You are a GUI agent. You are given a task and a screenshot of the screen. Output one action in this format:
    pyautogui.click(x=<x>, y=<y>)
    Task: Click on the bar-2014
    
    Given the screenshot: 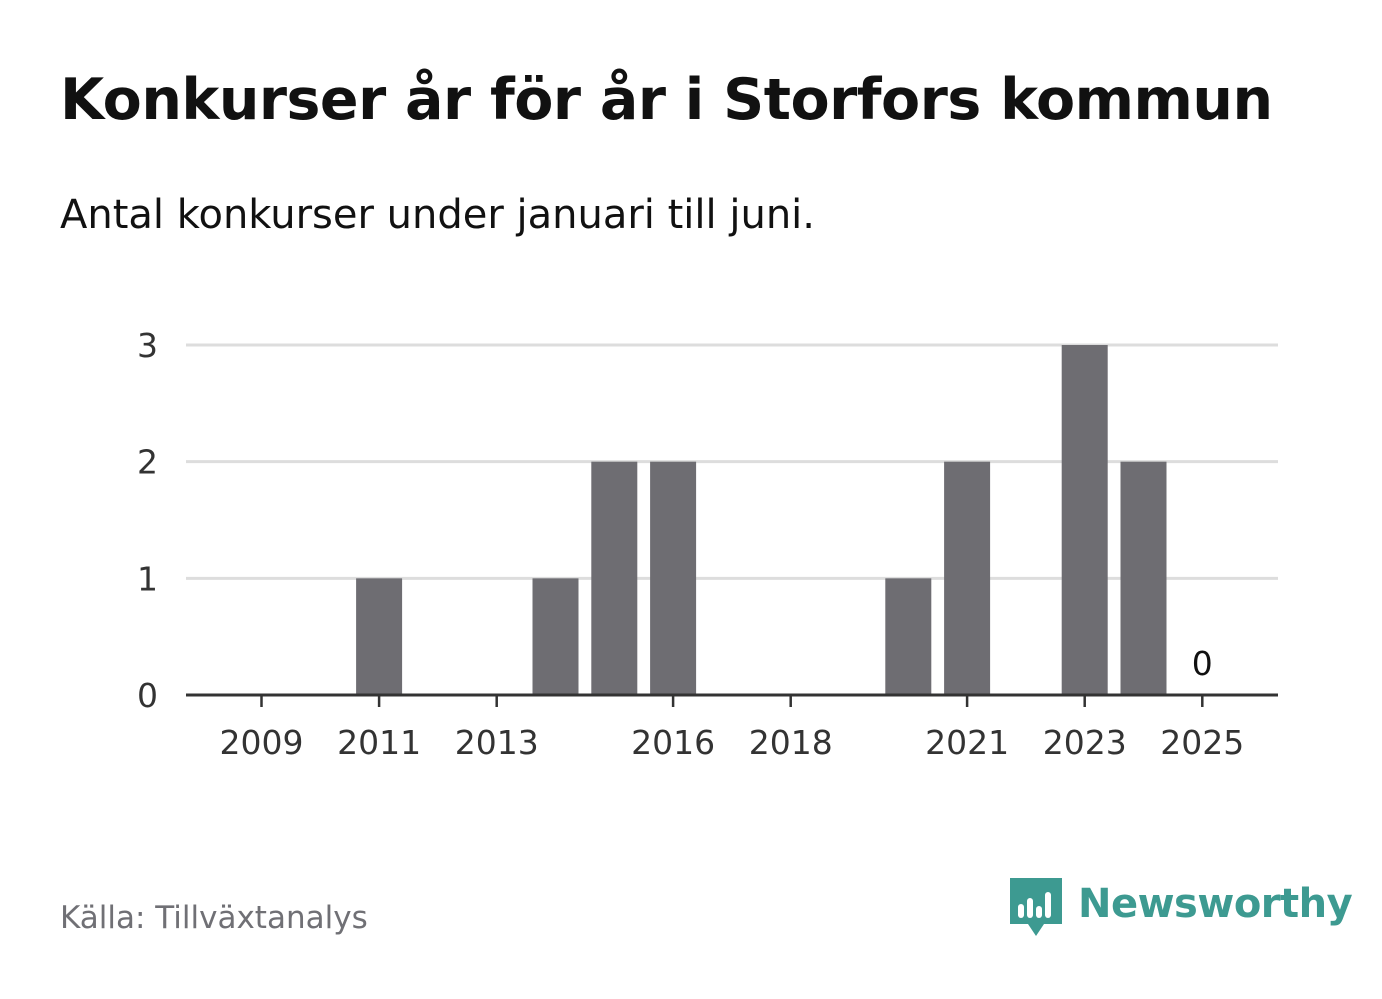 What is the action you would take?
    pyautogui.click(x=555, y=636)
    